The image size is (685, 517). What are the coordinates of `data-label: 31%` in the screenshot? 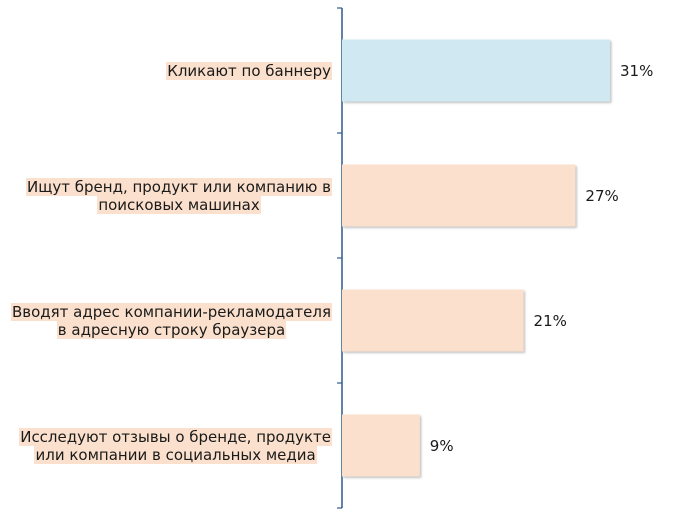 It's located at (637, 70).